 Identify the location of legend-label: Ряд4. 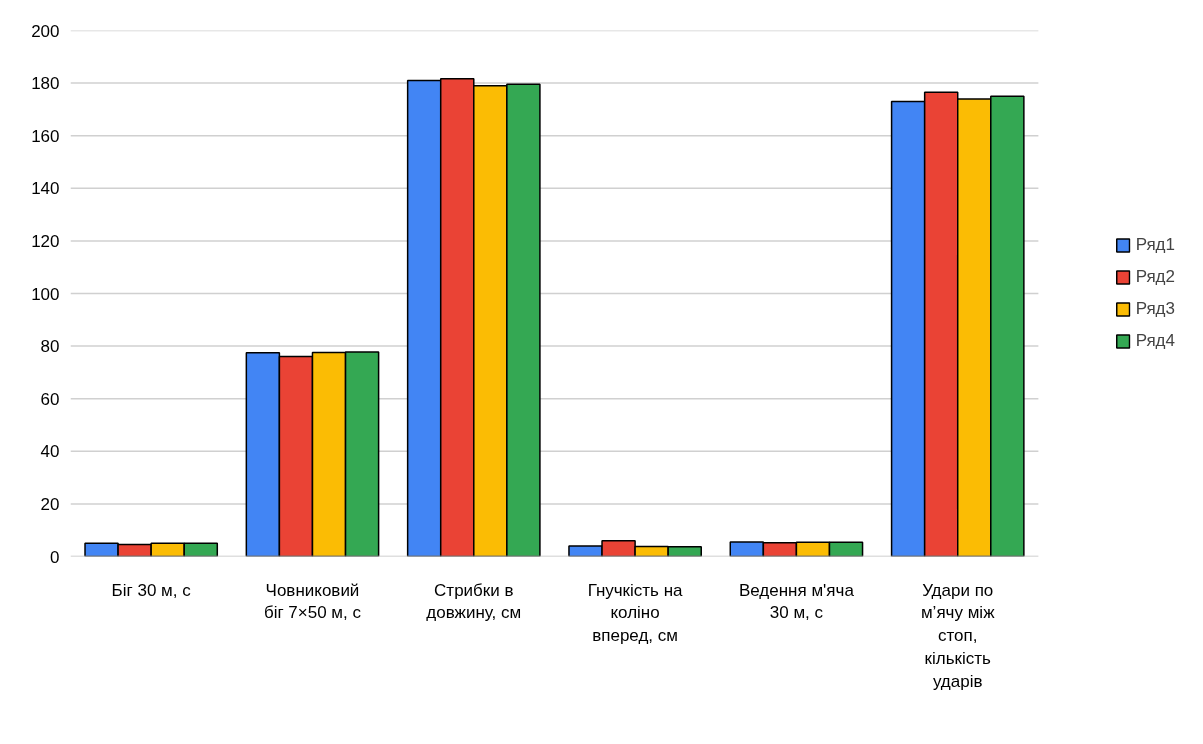
(1155, 341).